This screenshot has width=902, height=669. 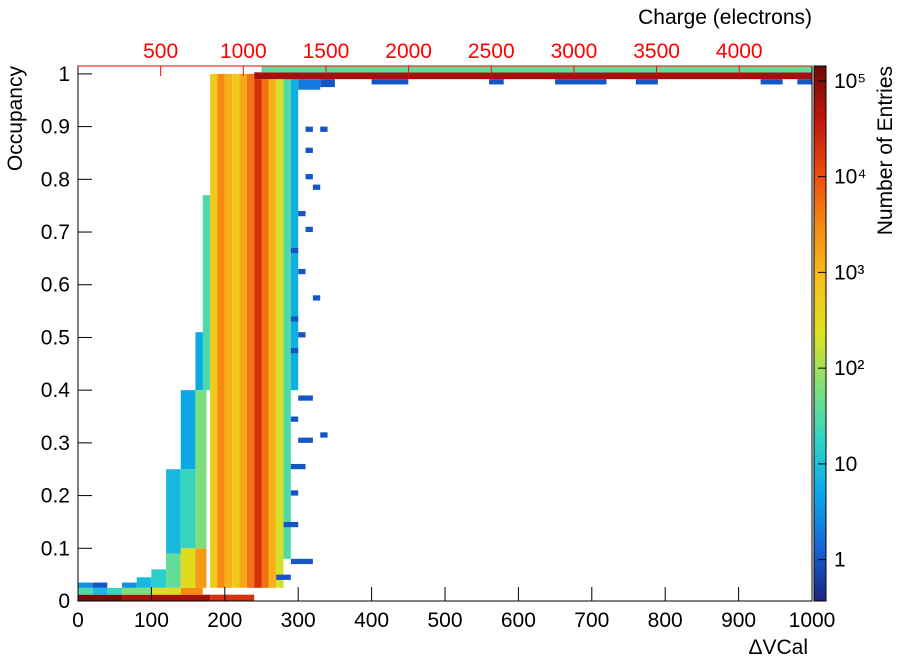 What do you see at coordinates (656, 51) in the screenshot?
I see `x2-tick-label: 3500` at bounding box center [656, 51].